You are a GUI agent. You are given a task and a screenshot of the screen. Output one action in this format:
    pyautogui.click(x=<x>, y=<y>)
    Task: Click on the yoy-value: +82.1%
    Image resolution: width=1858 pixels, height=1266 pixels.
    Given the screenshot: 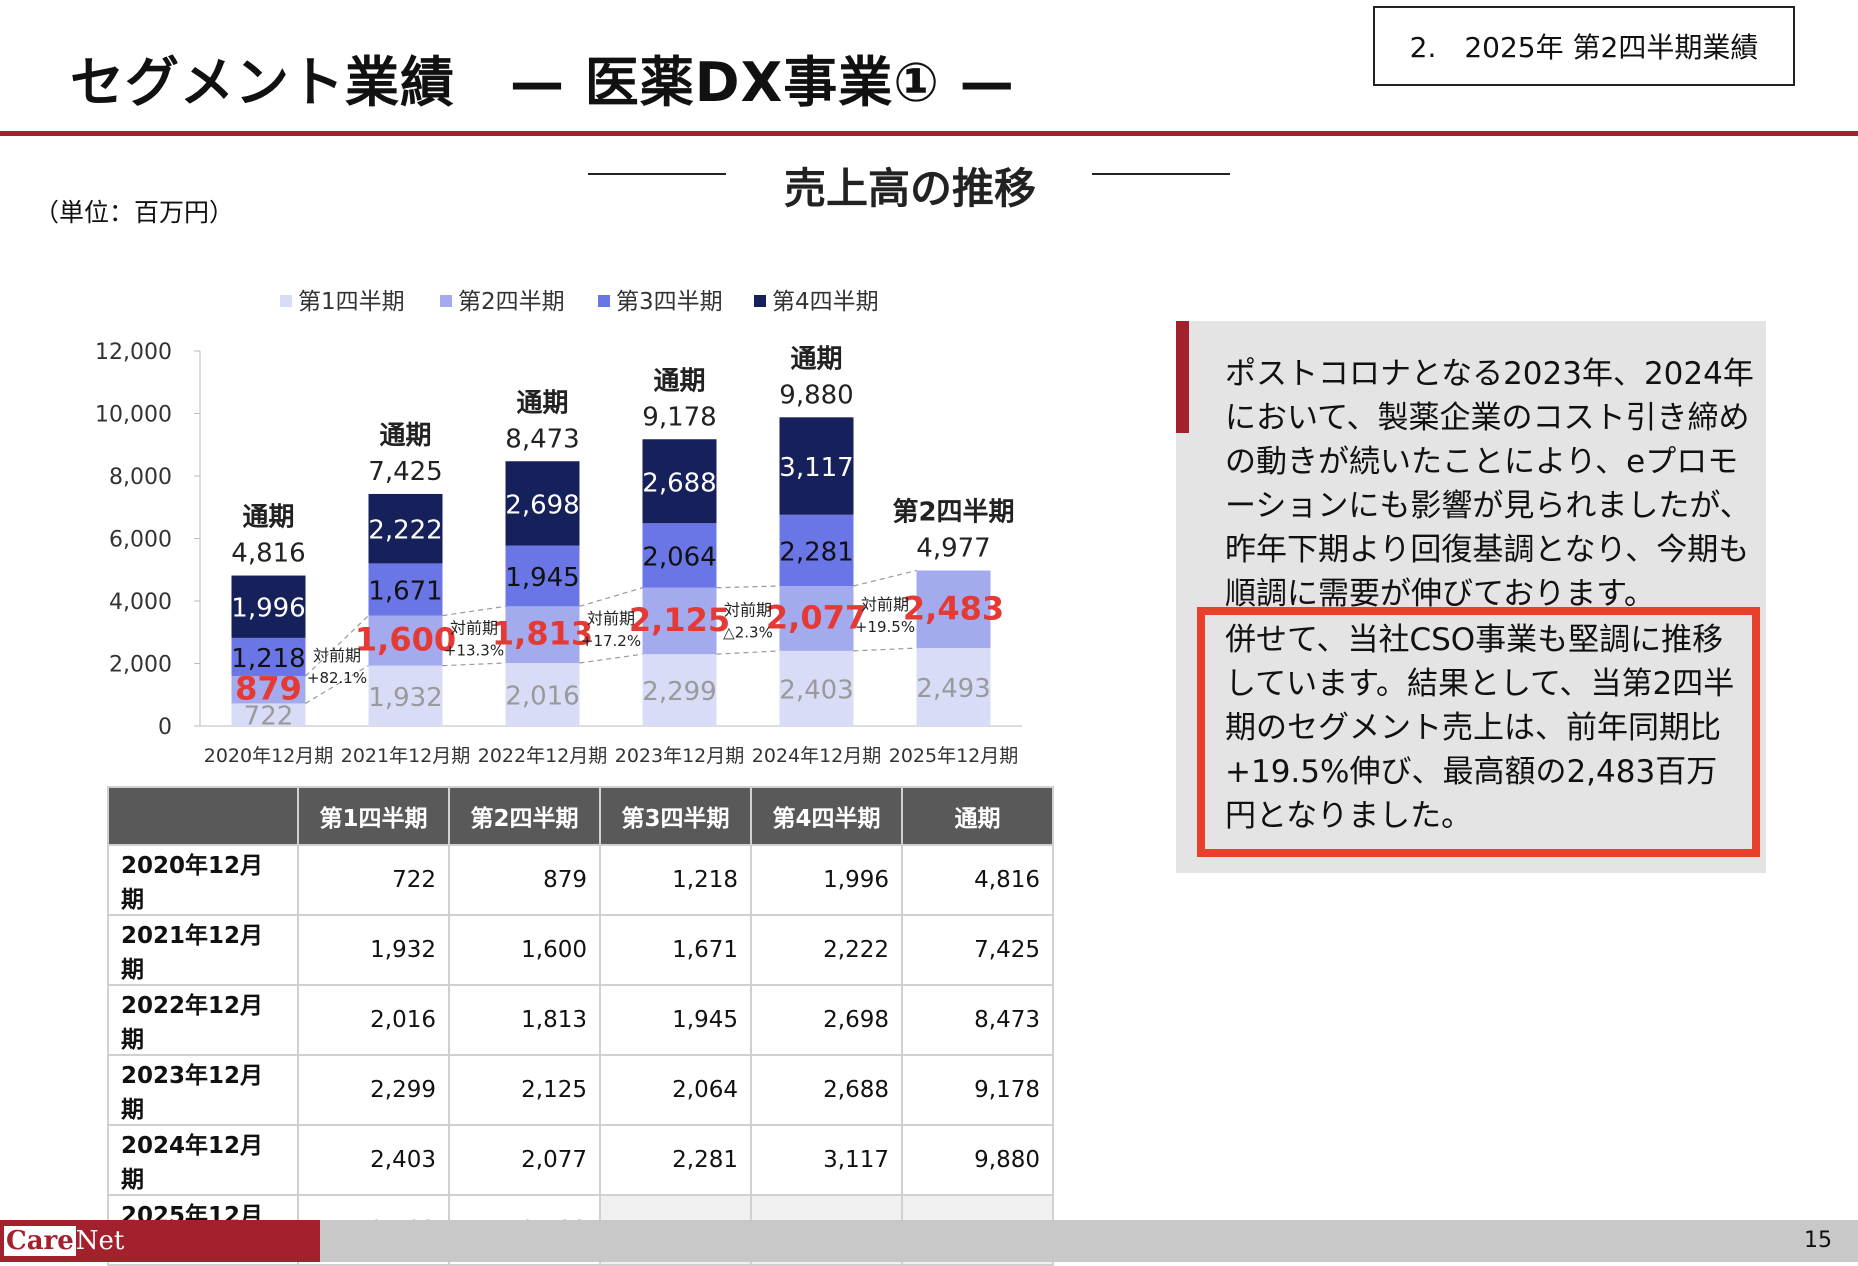 What is the action you would take?
    pyautogui.click(x=337, y=678)
    